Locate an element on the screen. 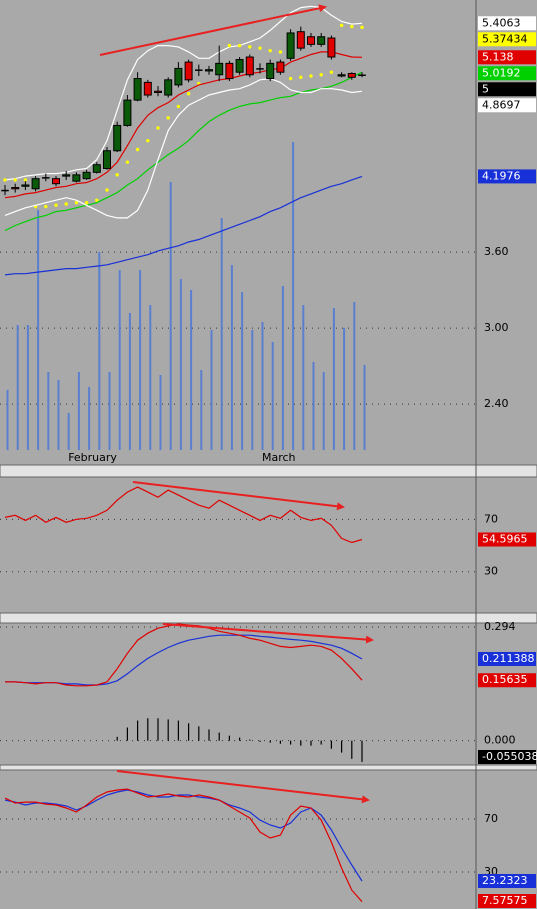 Image resolution: width=537 pixels, height=909 pixels. value-label: 5.37434 is located at coordinates (505, 38).